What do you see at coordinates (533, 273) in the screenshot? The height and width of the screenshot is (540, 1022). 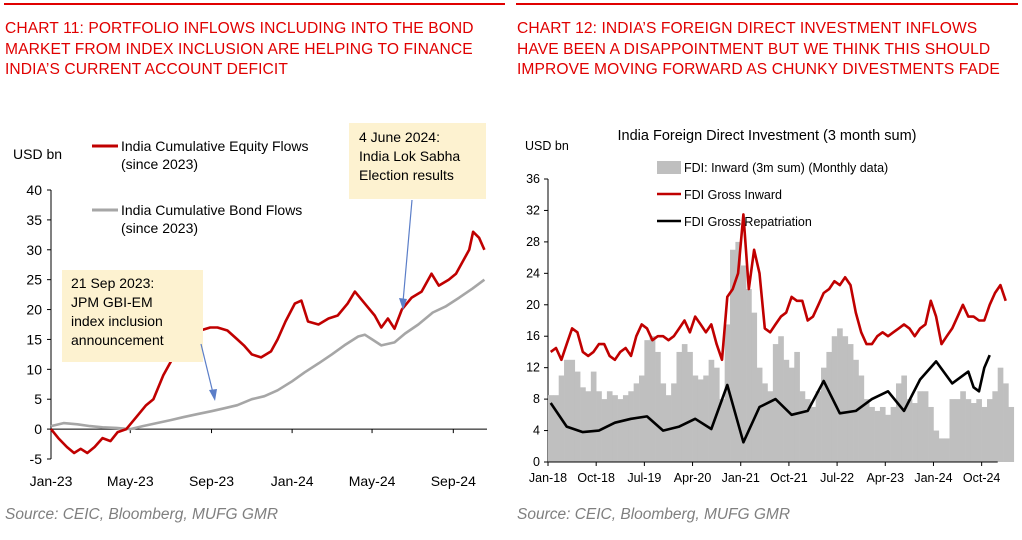 I see `y-tick-label: 24` at bounding box center [533, 273].